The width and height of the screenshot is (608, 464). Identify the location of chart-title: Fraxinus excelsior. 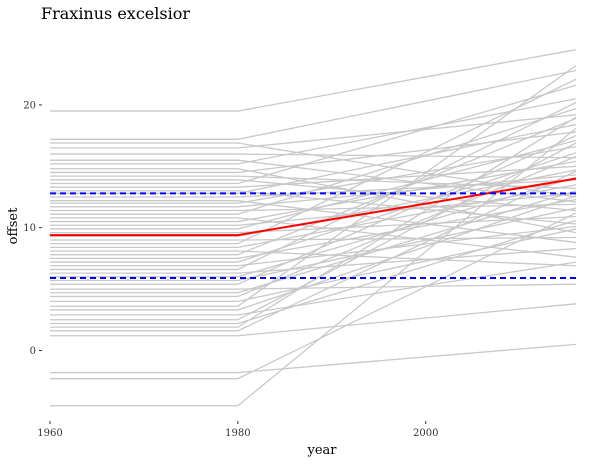
(115, 13).